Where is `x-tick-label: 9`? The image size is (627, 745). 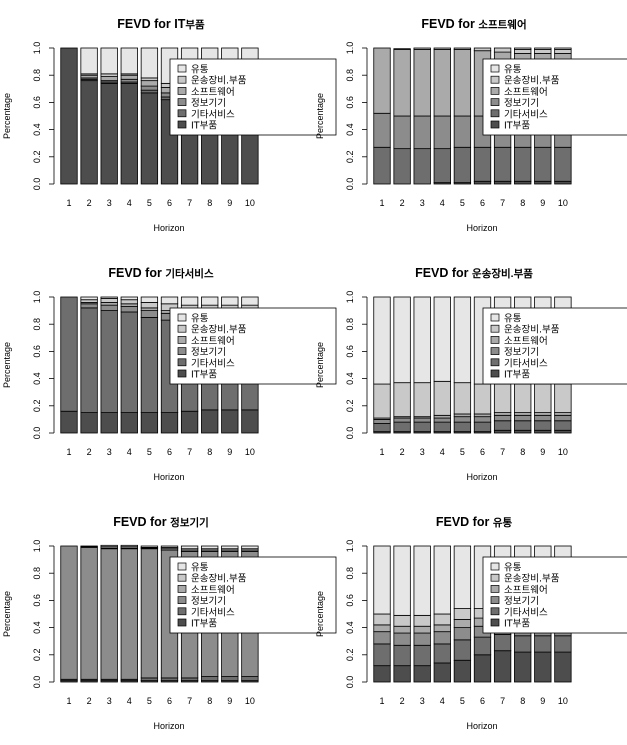 x-tick-label: 9 is located at coordinates (229, 203).